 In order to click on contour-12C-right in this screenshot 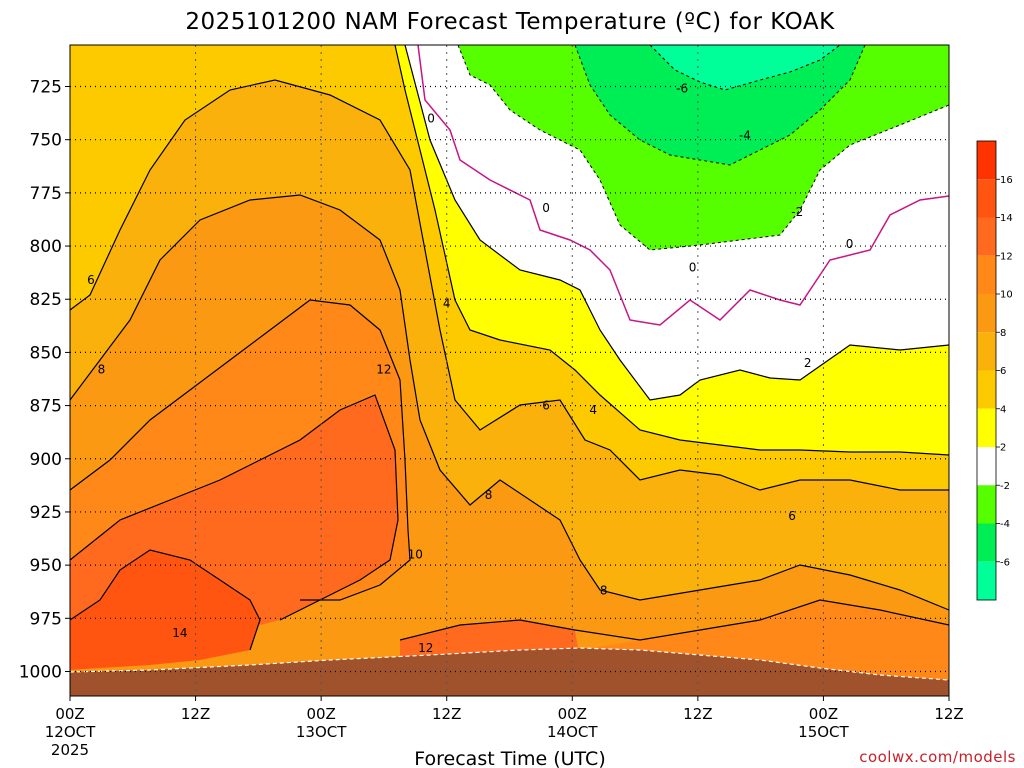, I will do `click(674, 620)`.